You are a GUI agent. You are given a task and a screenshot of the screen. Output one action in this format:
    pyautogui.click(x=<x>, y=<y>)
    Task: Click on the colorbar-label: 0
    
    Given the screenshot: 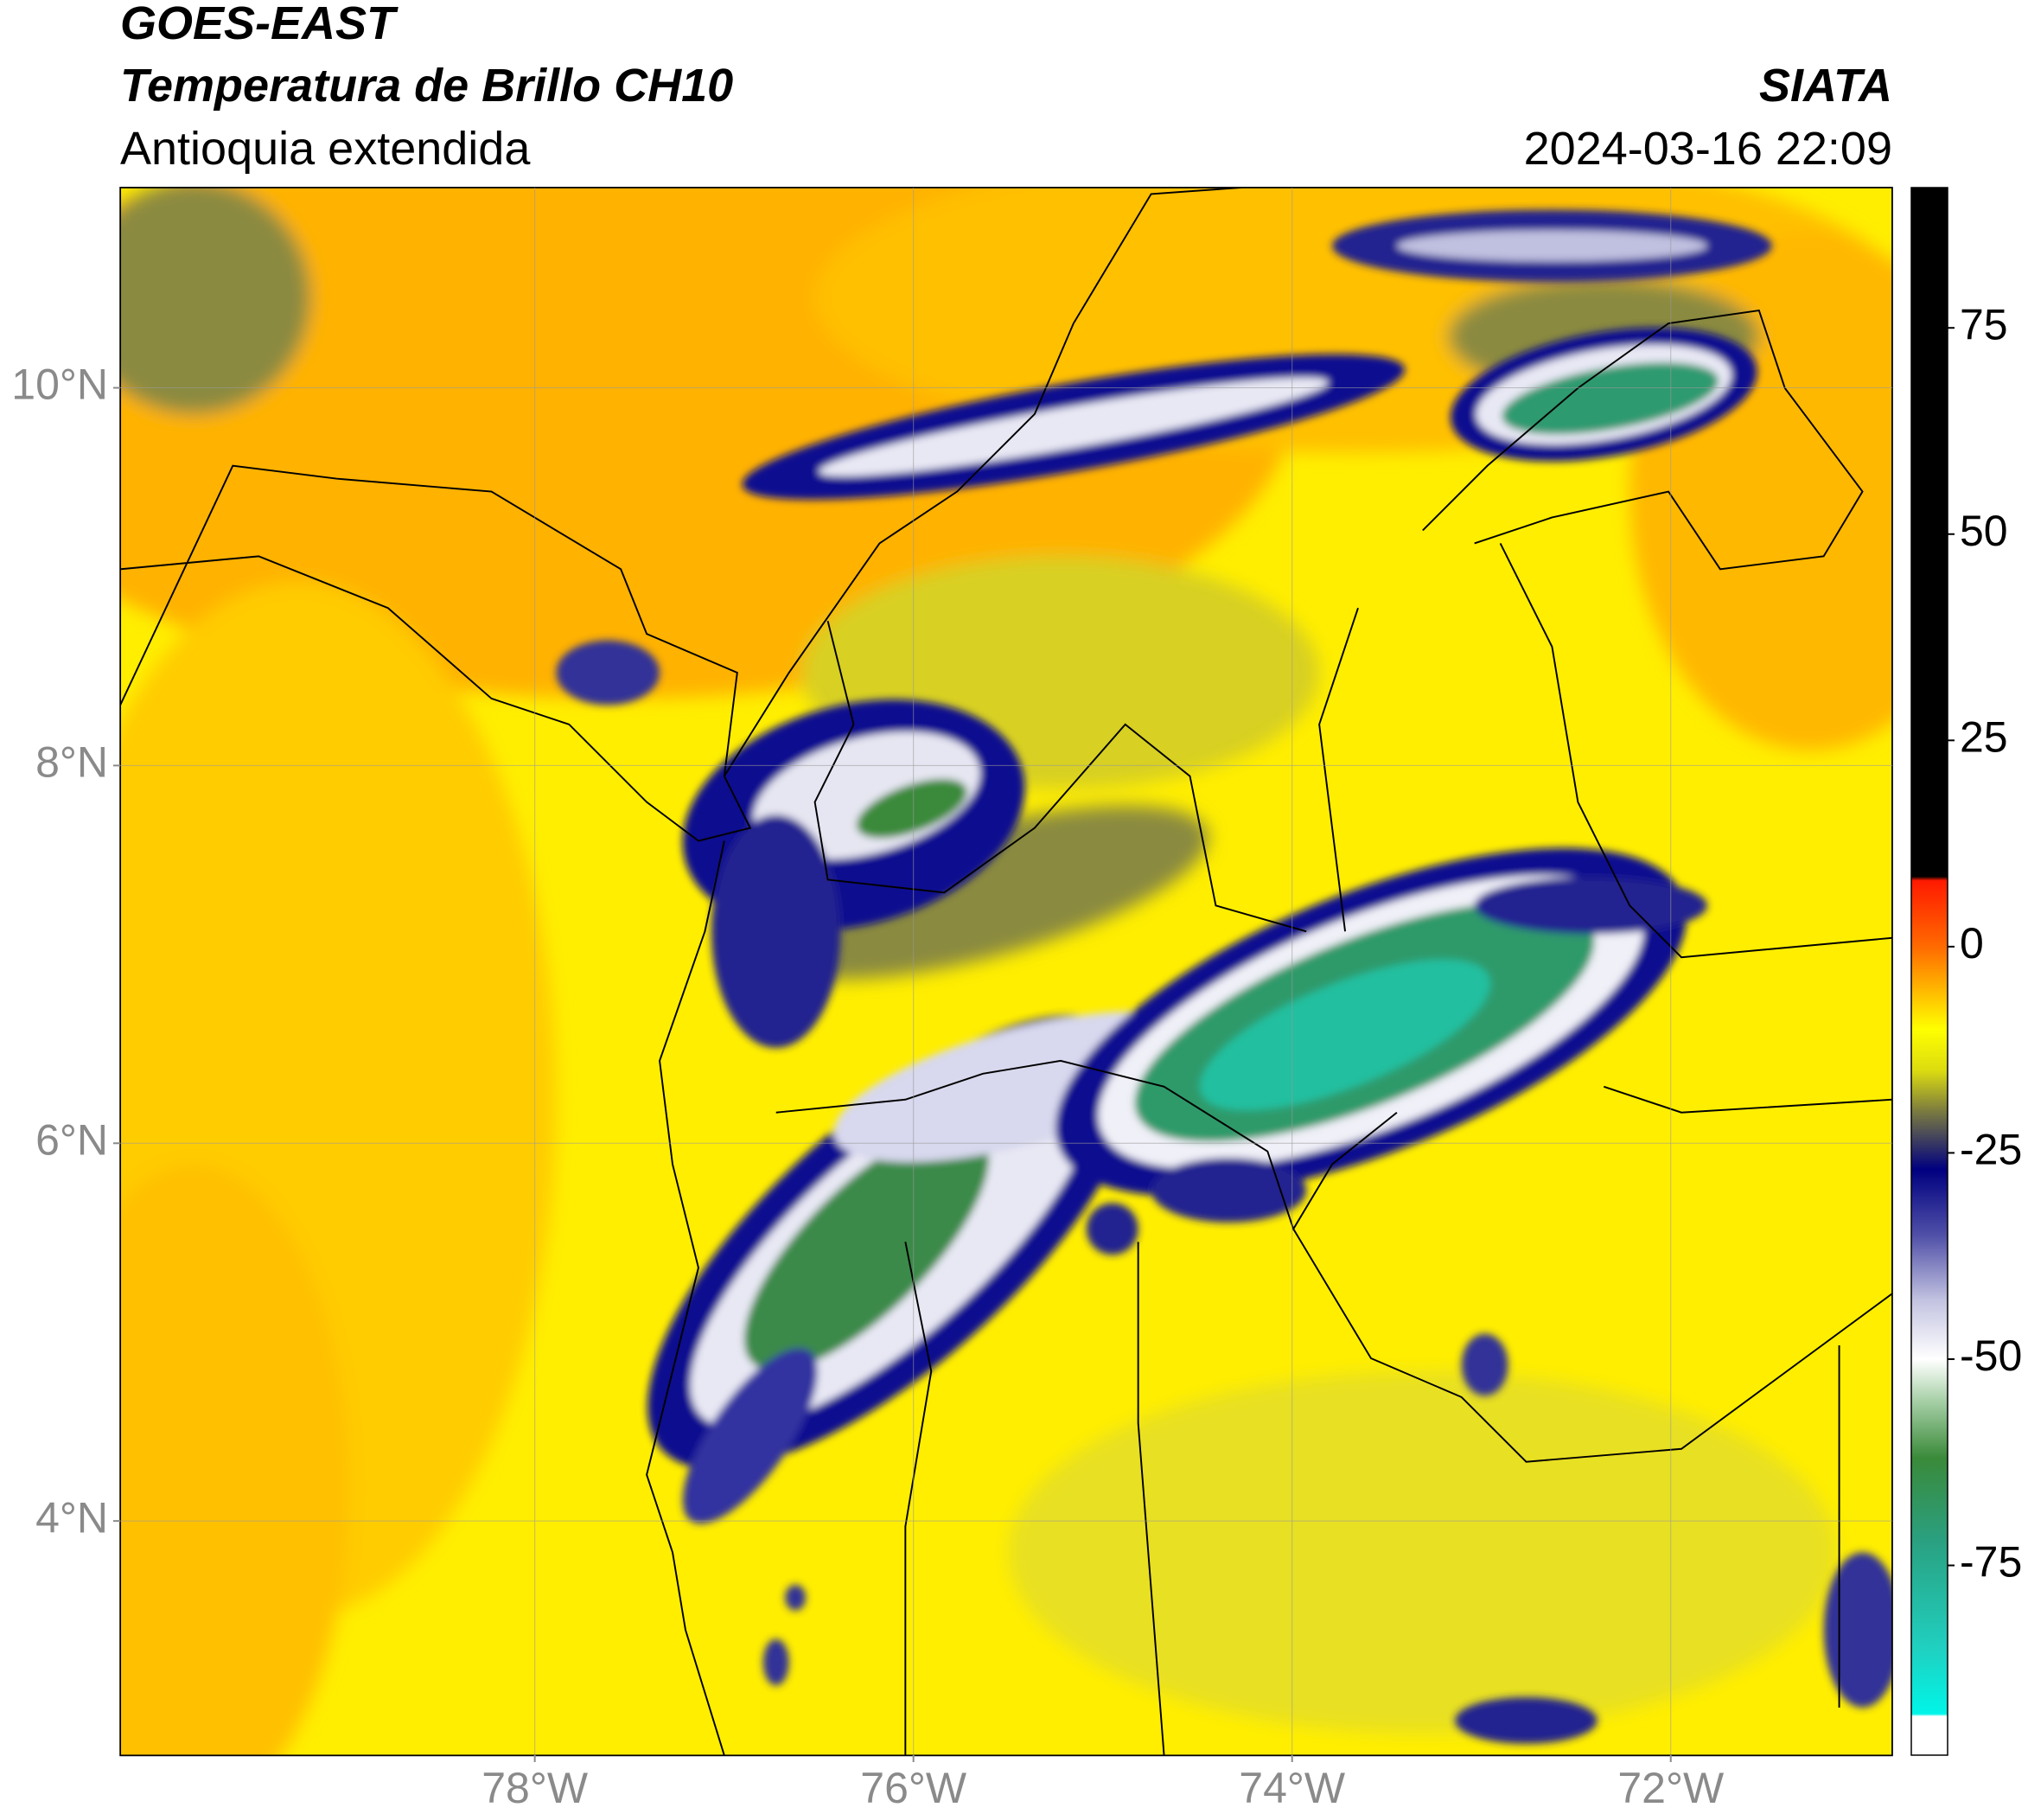 What is the action you would take?
    pyautogui.click(x=1972, y=943)
    